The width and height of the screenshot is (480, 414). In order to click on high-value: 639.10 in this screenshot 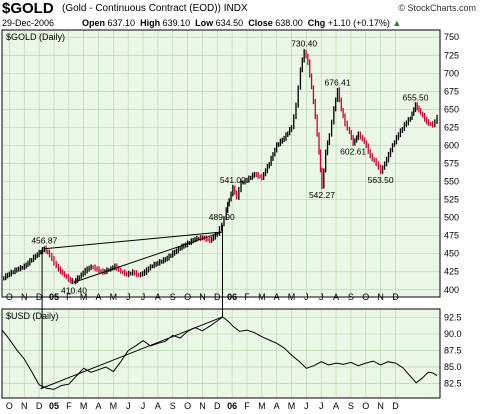, I will do `click(176, 23)`.